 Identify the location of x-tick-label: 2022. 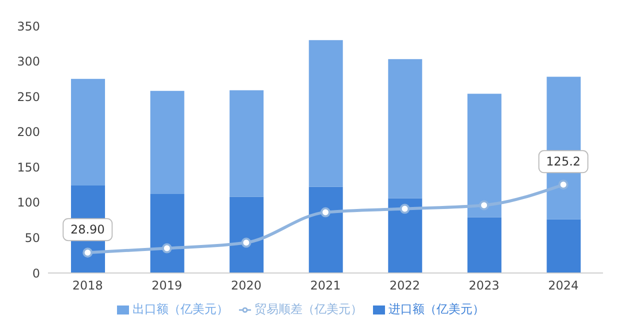
(405, 285).